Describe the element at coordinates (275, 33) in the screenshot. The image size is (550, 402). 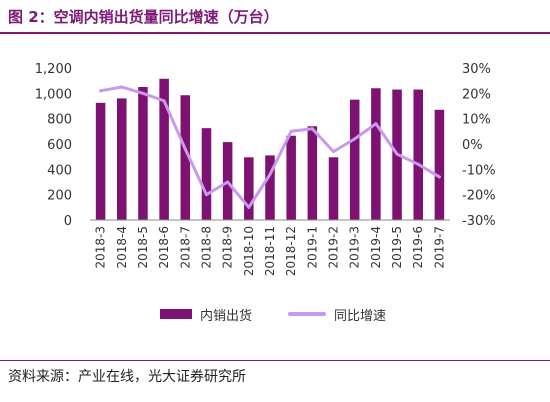
I see `title-divider` at that location.